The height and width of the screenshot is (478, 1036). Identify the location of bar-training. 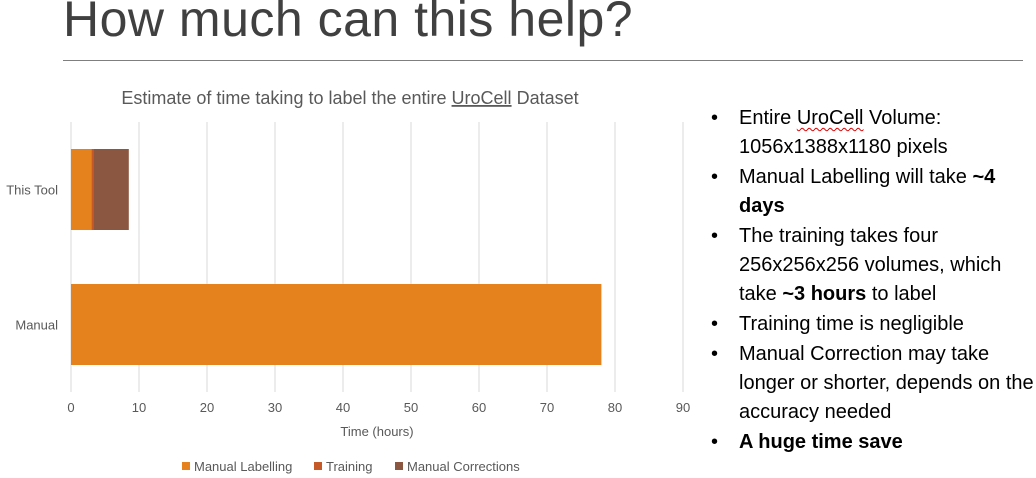
(92, 189).